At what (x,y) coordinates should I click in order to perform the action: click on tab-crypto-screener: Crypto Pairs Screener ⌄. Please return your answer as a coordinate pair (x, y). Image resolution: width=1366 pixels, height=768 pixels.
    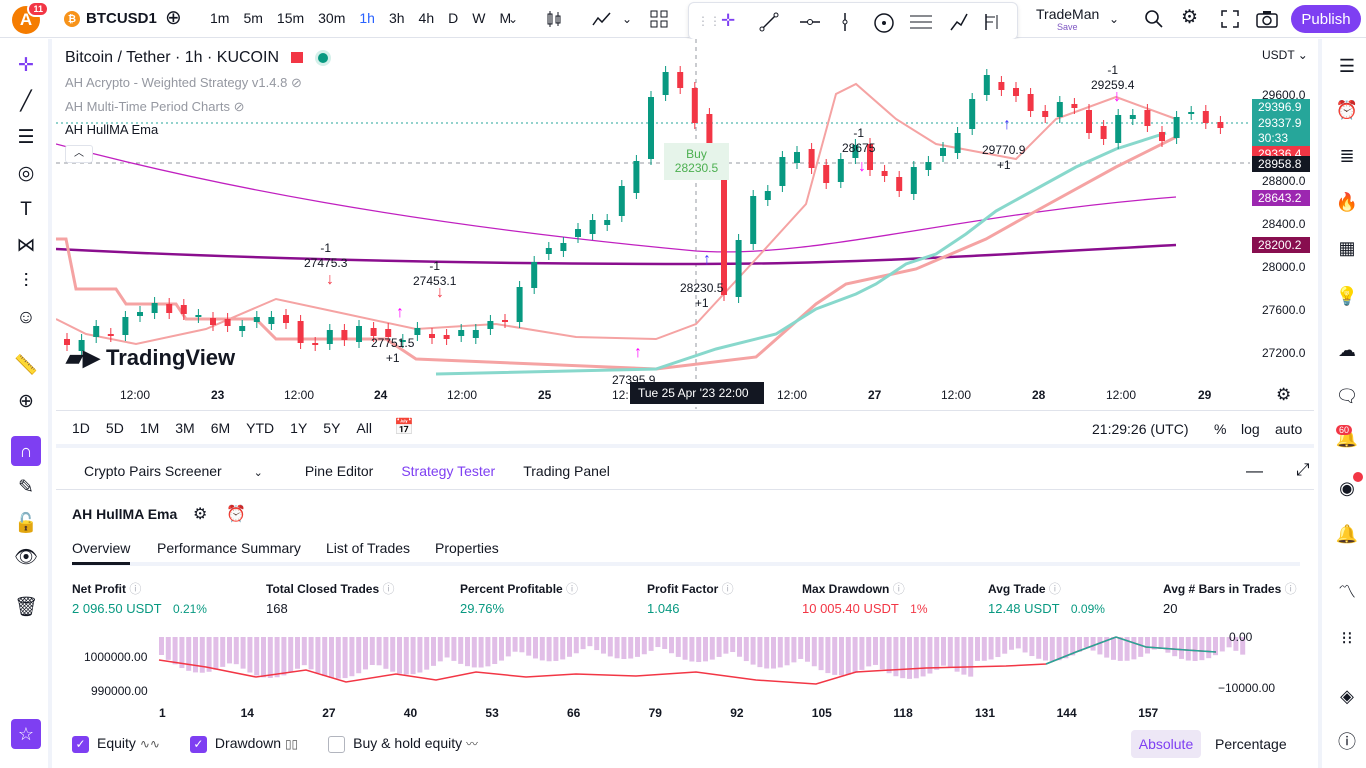
    Looking at the image, I should click on (173, 470).